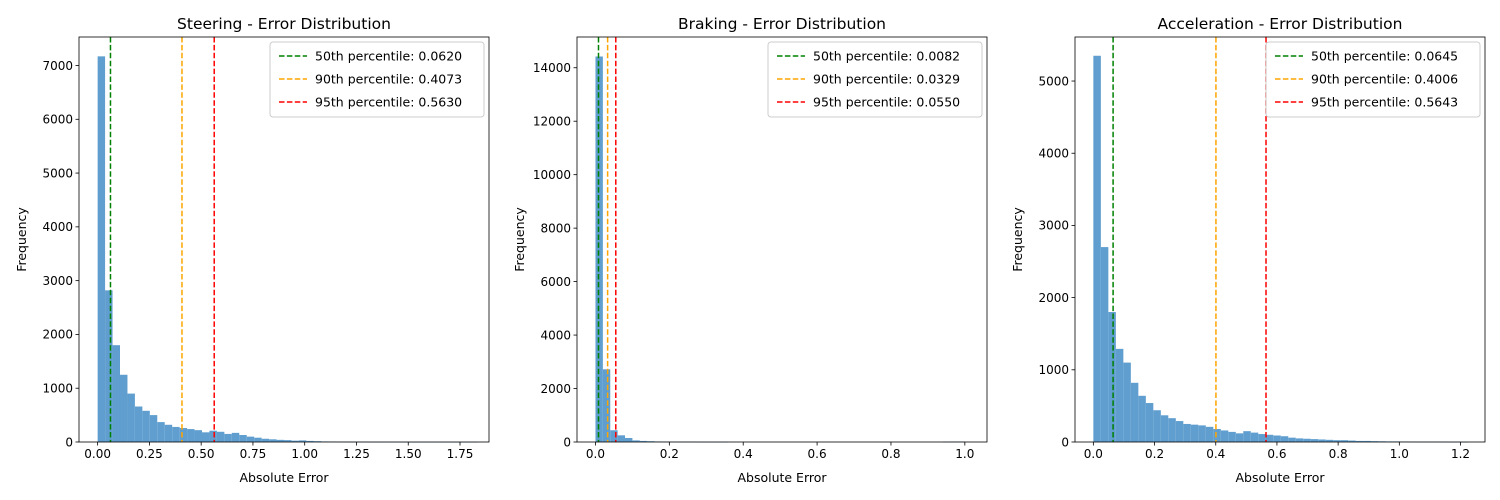  Describe the element at coordinates (1093, 454) in the screenshot. I see `x-tick-label: 0.0` at that location.